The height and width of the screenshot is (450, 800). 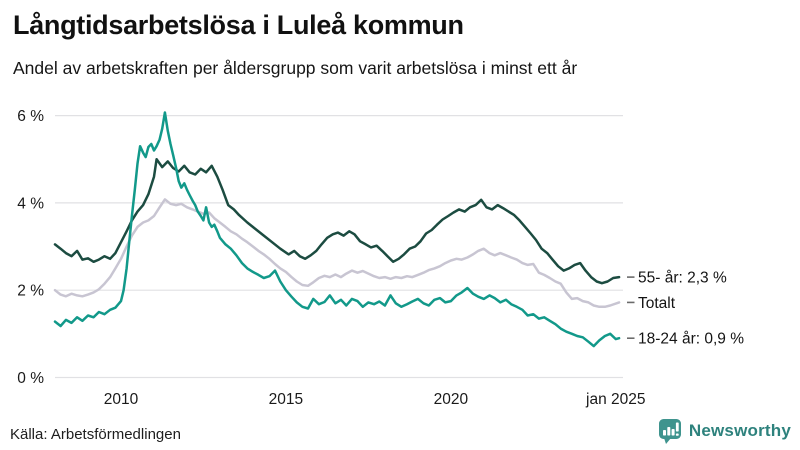 I want to click on y-axis-tick-label: 0 %, so click(x=30, y=378).